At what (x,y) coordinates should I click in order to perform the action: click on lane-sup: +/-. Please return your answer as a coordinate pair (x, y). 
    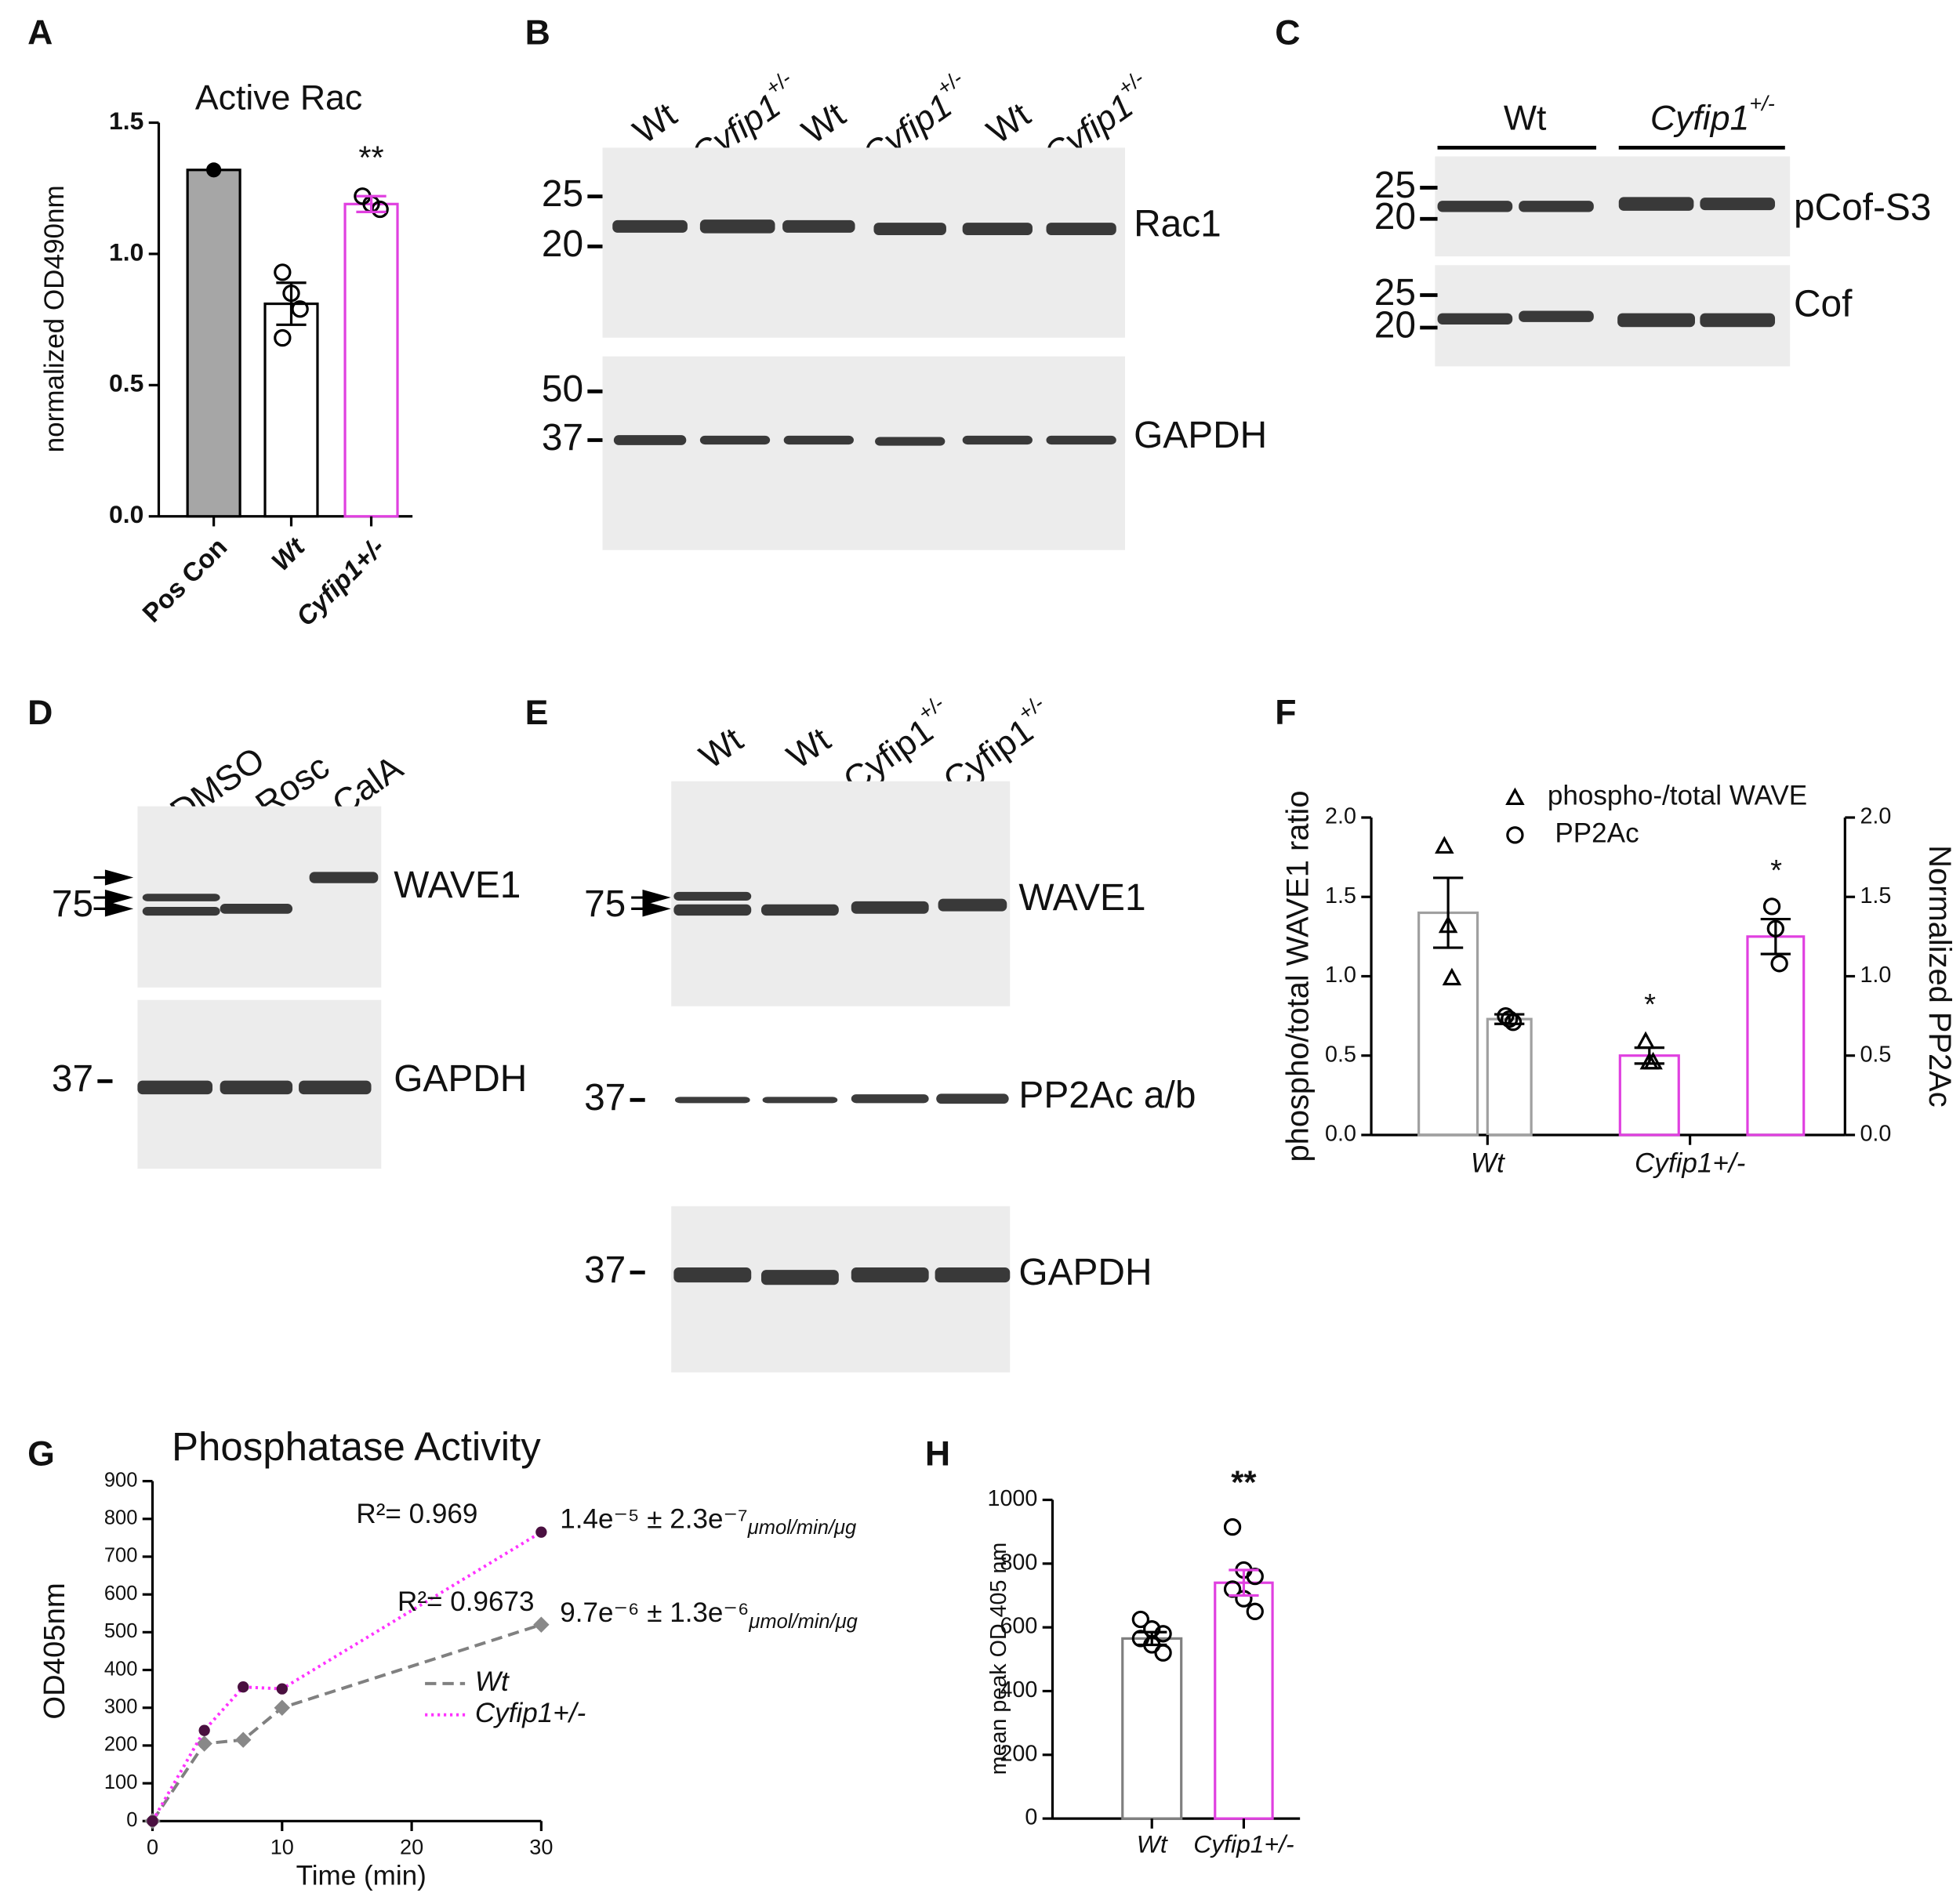
    Looking at the image, I should click on (1761, 103).